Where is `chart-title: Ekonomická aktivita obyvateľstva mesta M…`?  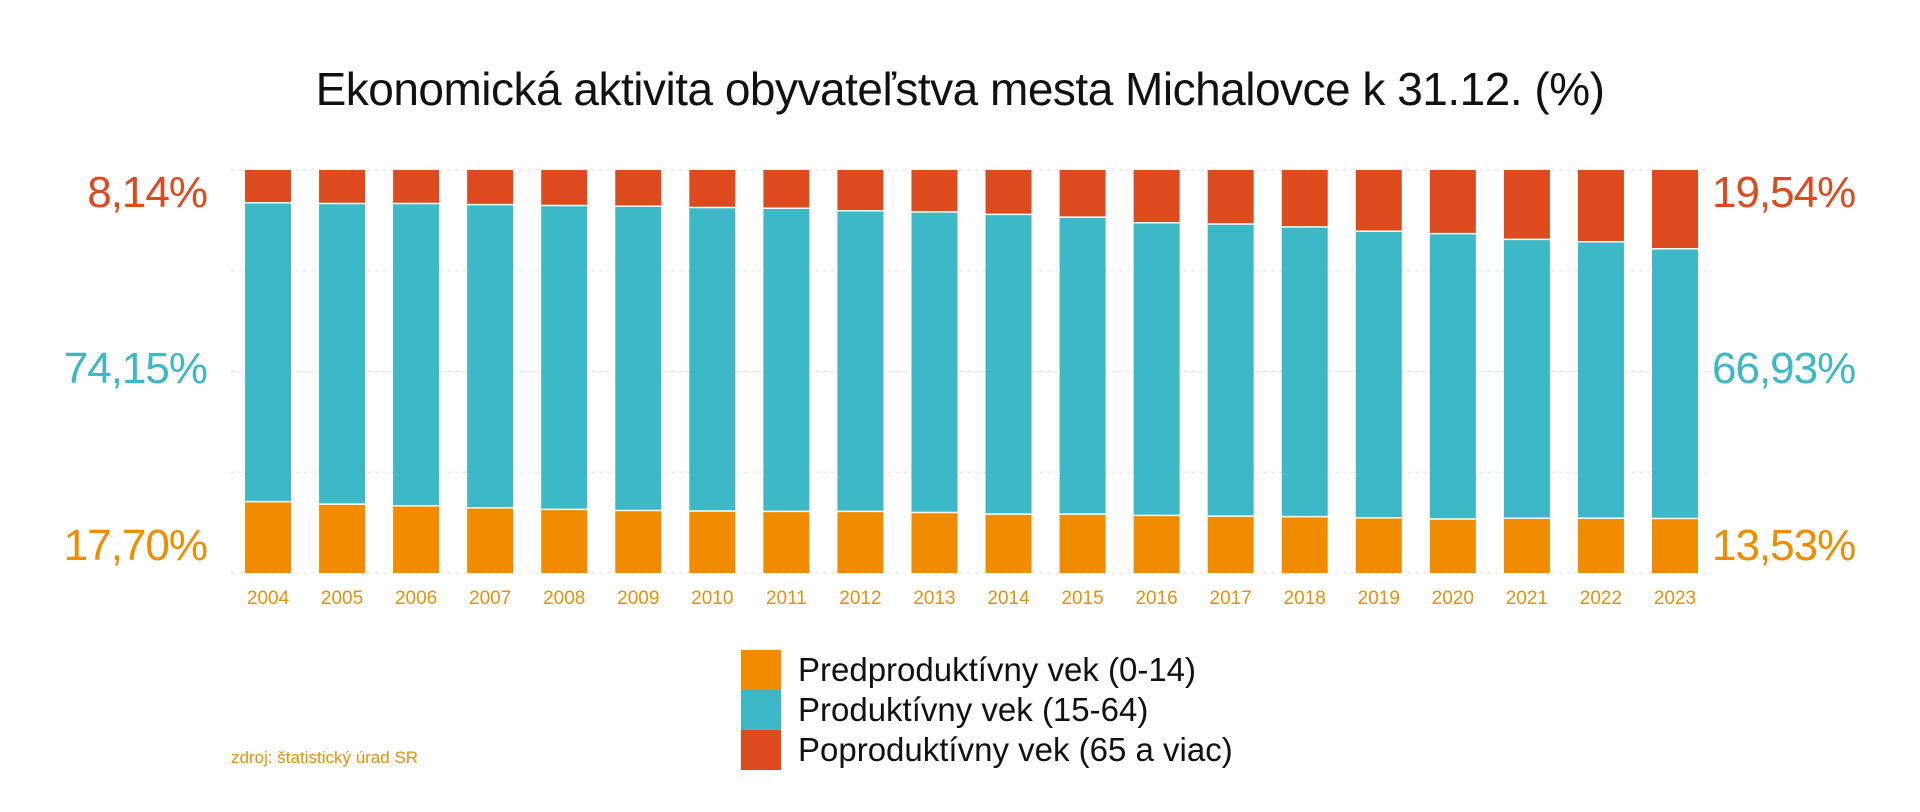
chart-title: Ekonomická aktivita obyvateľstva mesta M… is located at coordinates (960, 89).